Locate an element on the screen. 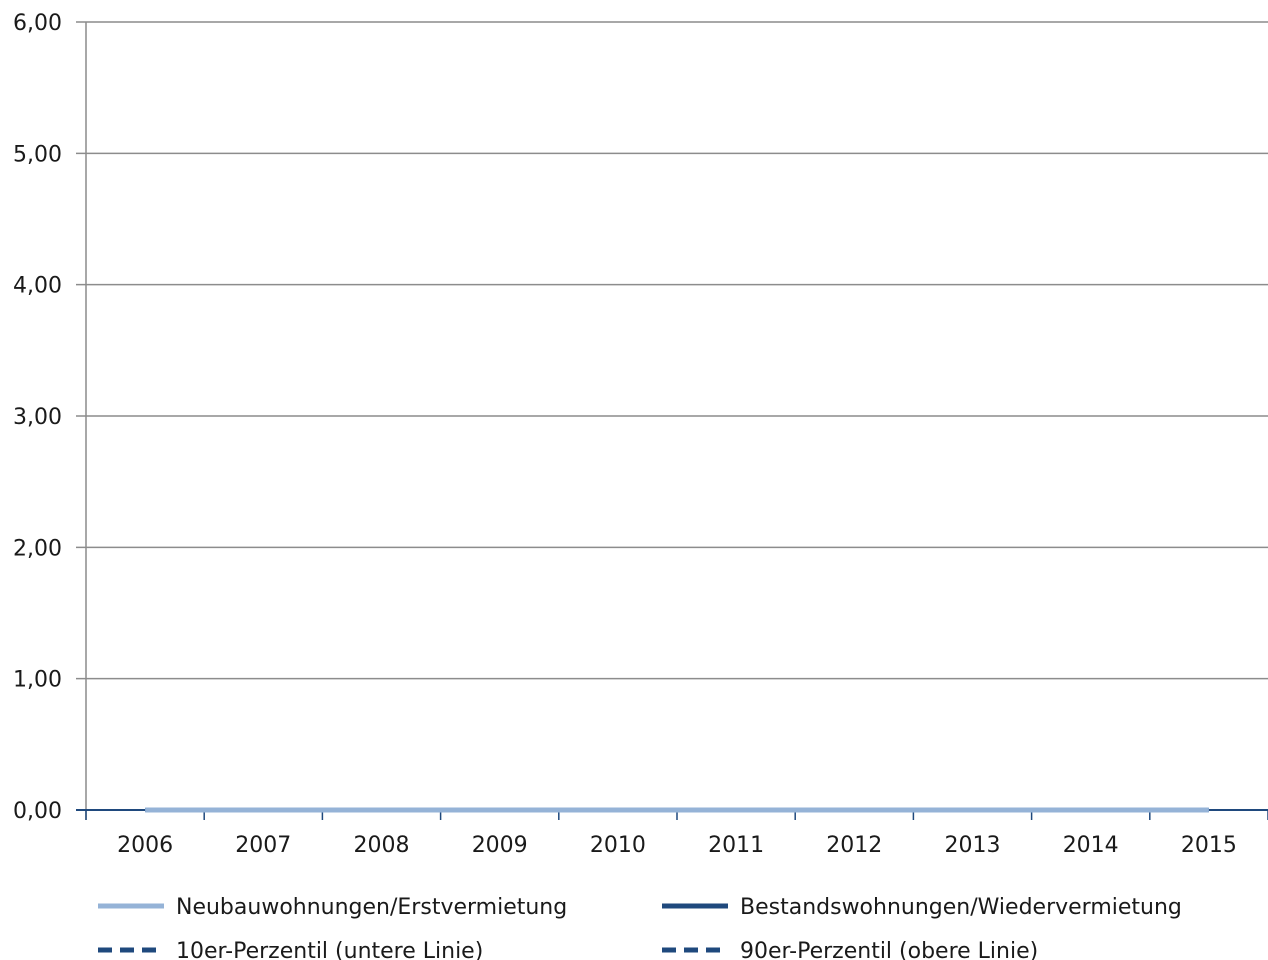 This screenshot has width=1268, height=960. x-tick-label: 2006 is located at coordinates (145, 845).